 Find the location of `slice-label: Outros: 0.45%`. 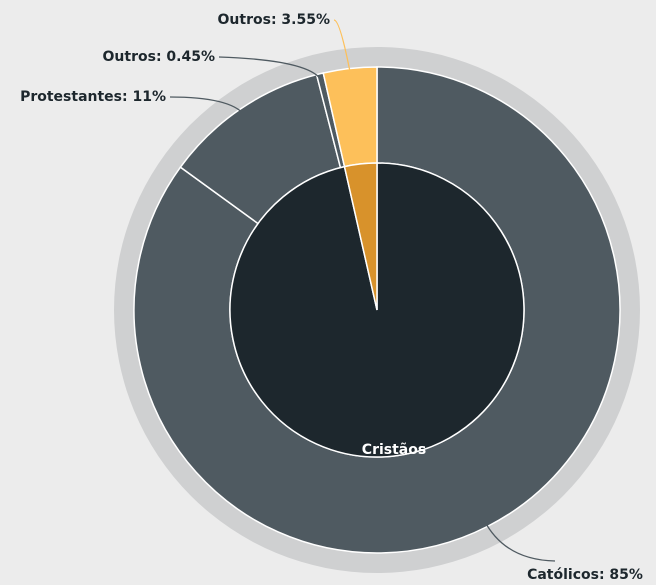

slice-label: Outros: 0.45% is located at coordinates (159, 57).